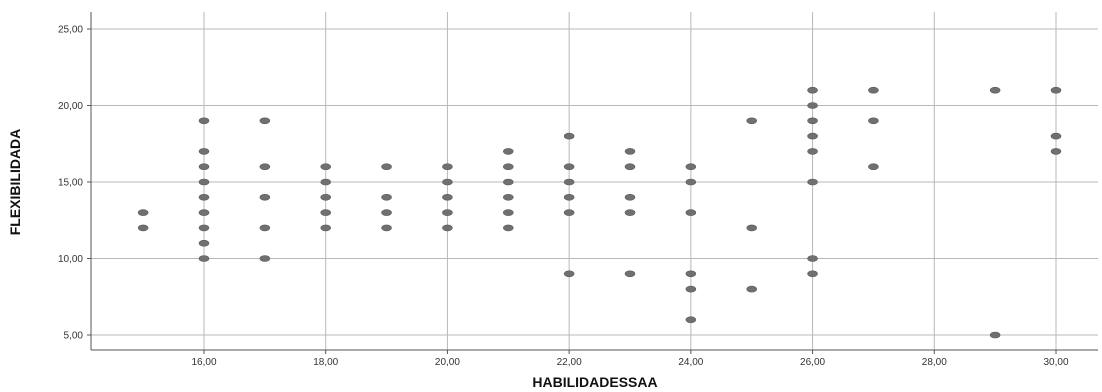 The width and height of the screenshot is (1102, 392). What do you see at coordinates (70, 106) in the screenshot?
I see `y-tick-label: 20,00` at bounding box center [70, 106].